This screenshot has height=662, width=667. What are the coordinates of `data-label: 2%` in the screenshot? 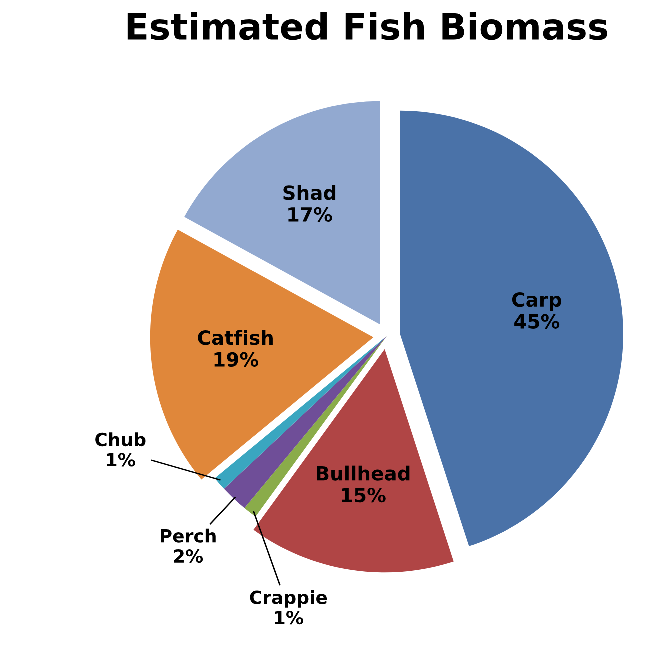 It's located at (189, 556).